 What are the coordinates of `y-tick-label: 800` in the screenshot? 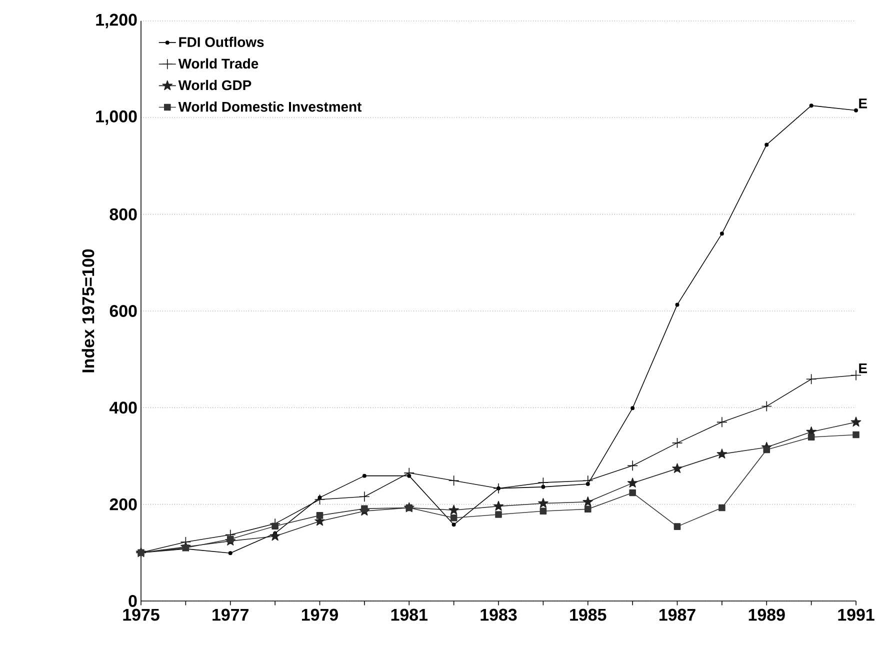 It's located at (123, 214).